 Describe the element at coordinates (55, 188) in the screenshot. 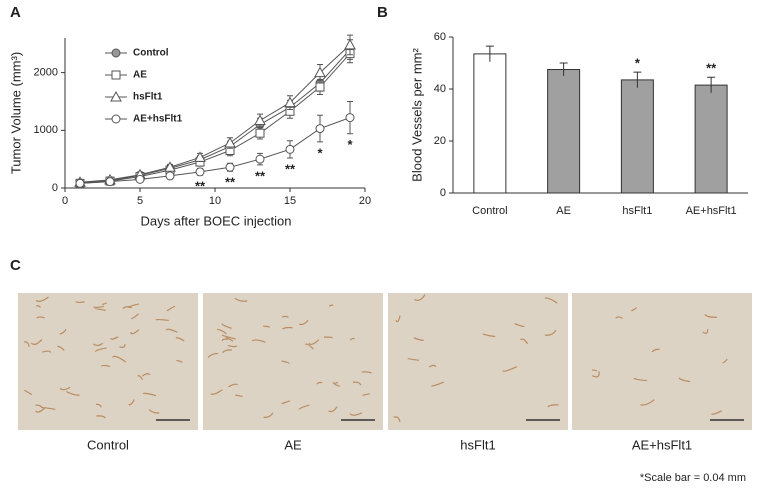

I see `y-tick-label: 0` at that location.